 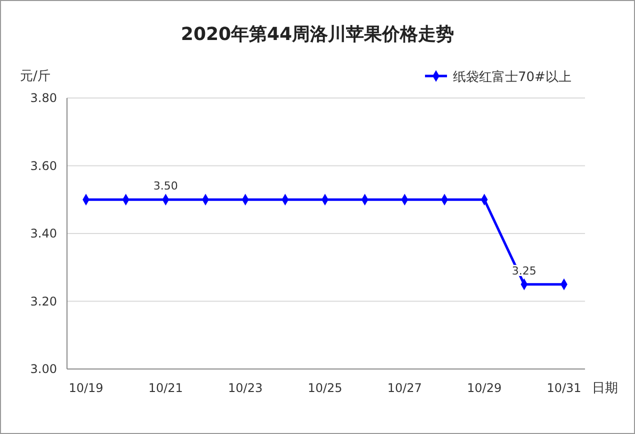 I want to click on y-tick-label: 3.80, so click(x=43, y=98).